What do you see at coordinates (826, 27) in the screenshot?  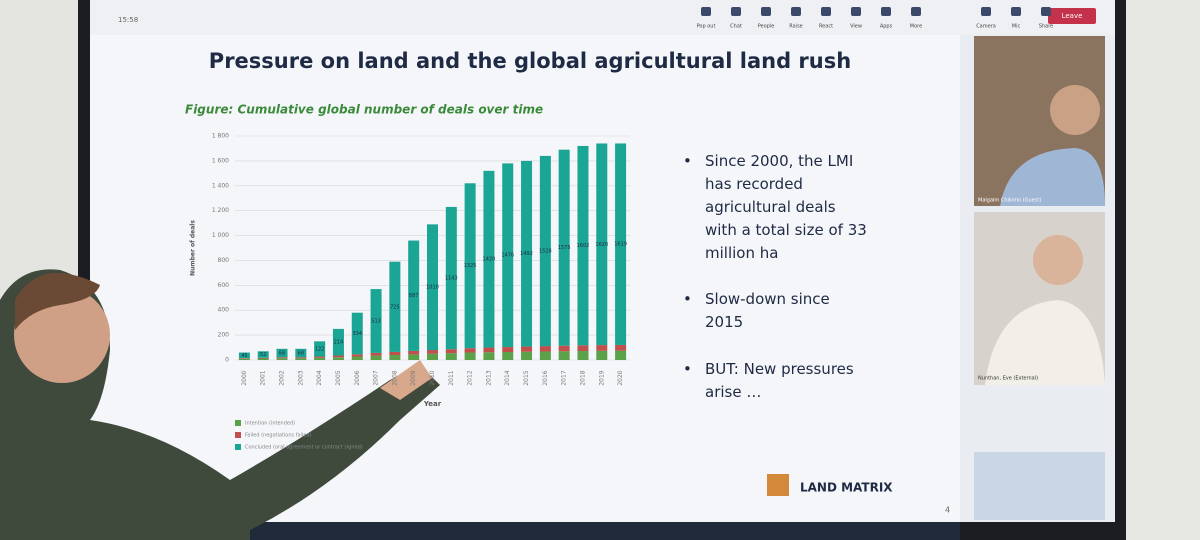 I see `toolbar-label: React` at bounding box center [826, 27].